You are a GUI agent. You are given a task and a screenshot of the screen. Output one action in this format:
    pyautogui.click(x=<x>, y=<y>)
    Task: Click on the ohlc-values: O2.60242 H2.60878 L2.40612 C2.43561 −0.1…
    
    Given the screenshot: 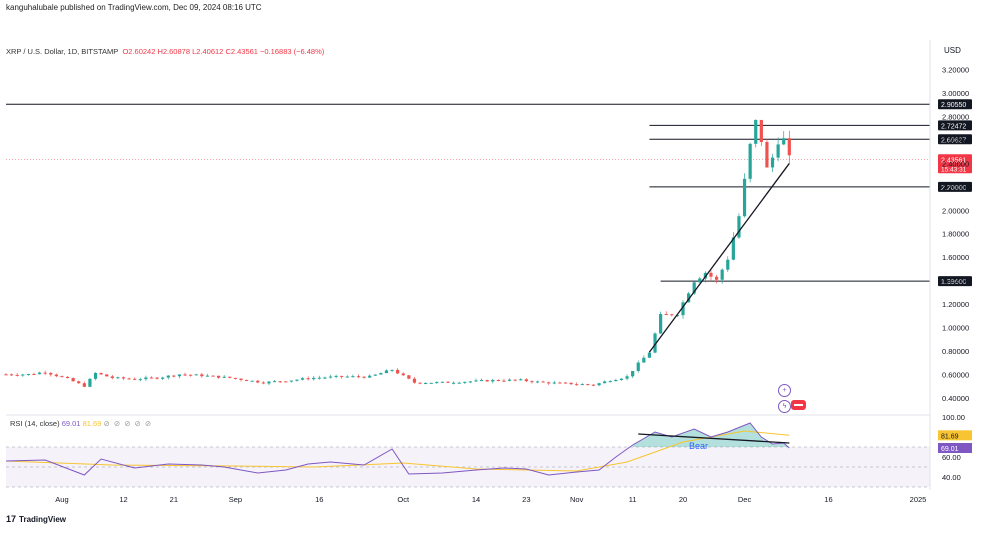 What is the action you would take?
    pyautogui.click(x=223, y=51)
    